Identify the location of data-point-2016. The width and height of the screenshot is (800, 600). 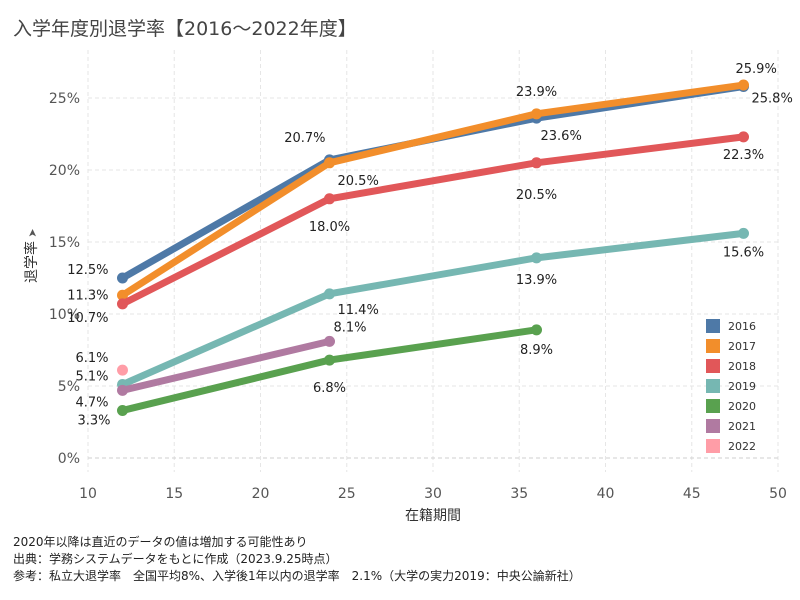
(122, 278).